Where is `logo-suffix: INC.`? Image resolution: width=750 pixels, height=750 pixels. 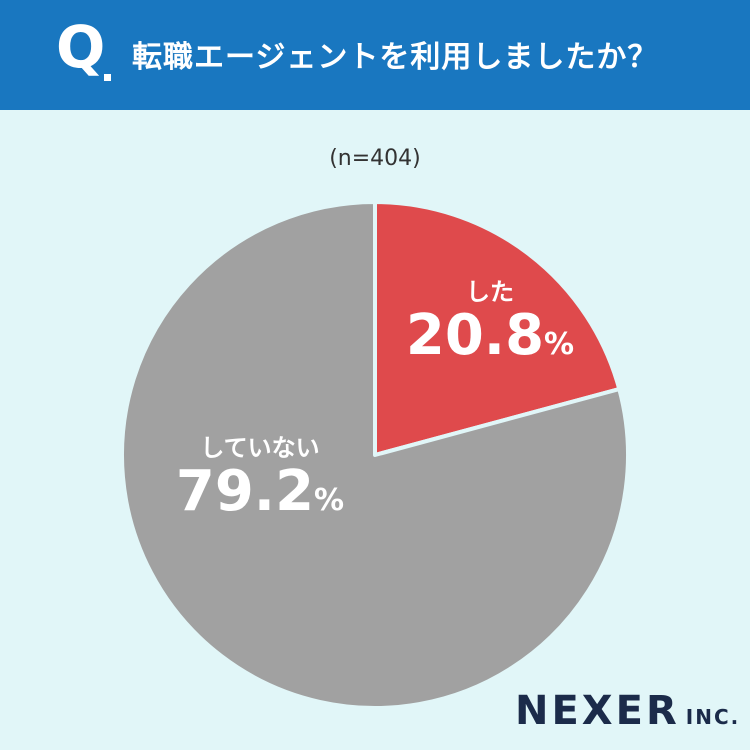 logo-suffix: INC. is located at coordinates (713, 717).